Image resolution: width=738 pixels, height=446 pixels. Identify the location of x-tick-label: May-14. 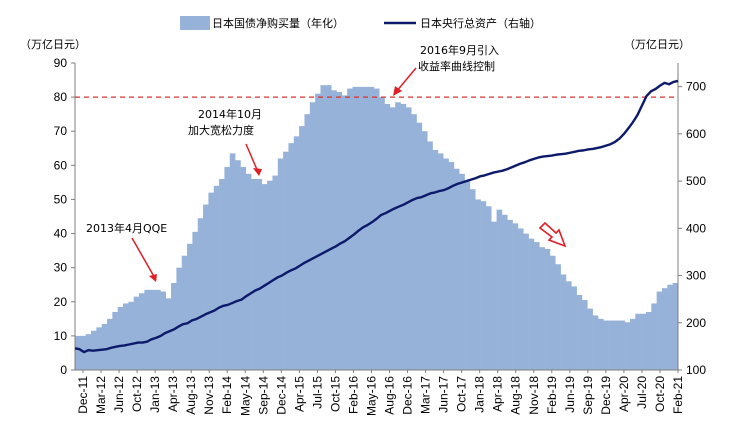
(245, 396).